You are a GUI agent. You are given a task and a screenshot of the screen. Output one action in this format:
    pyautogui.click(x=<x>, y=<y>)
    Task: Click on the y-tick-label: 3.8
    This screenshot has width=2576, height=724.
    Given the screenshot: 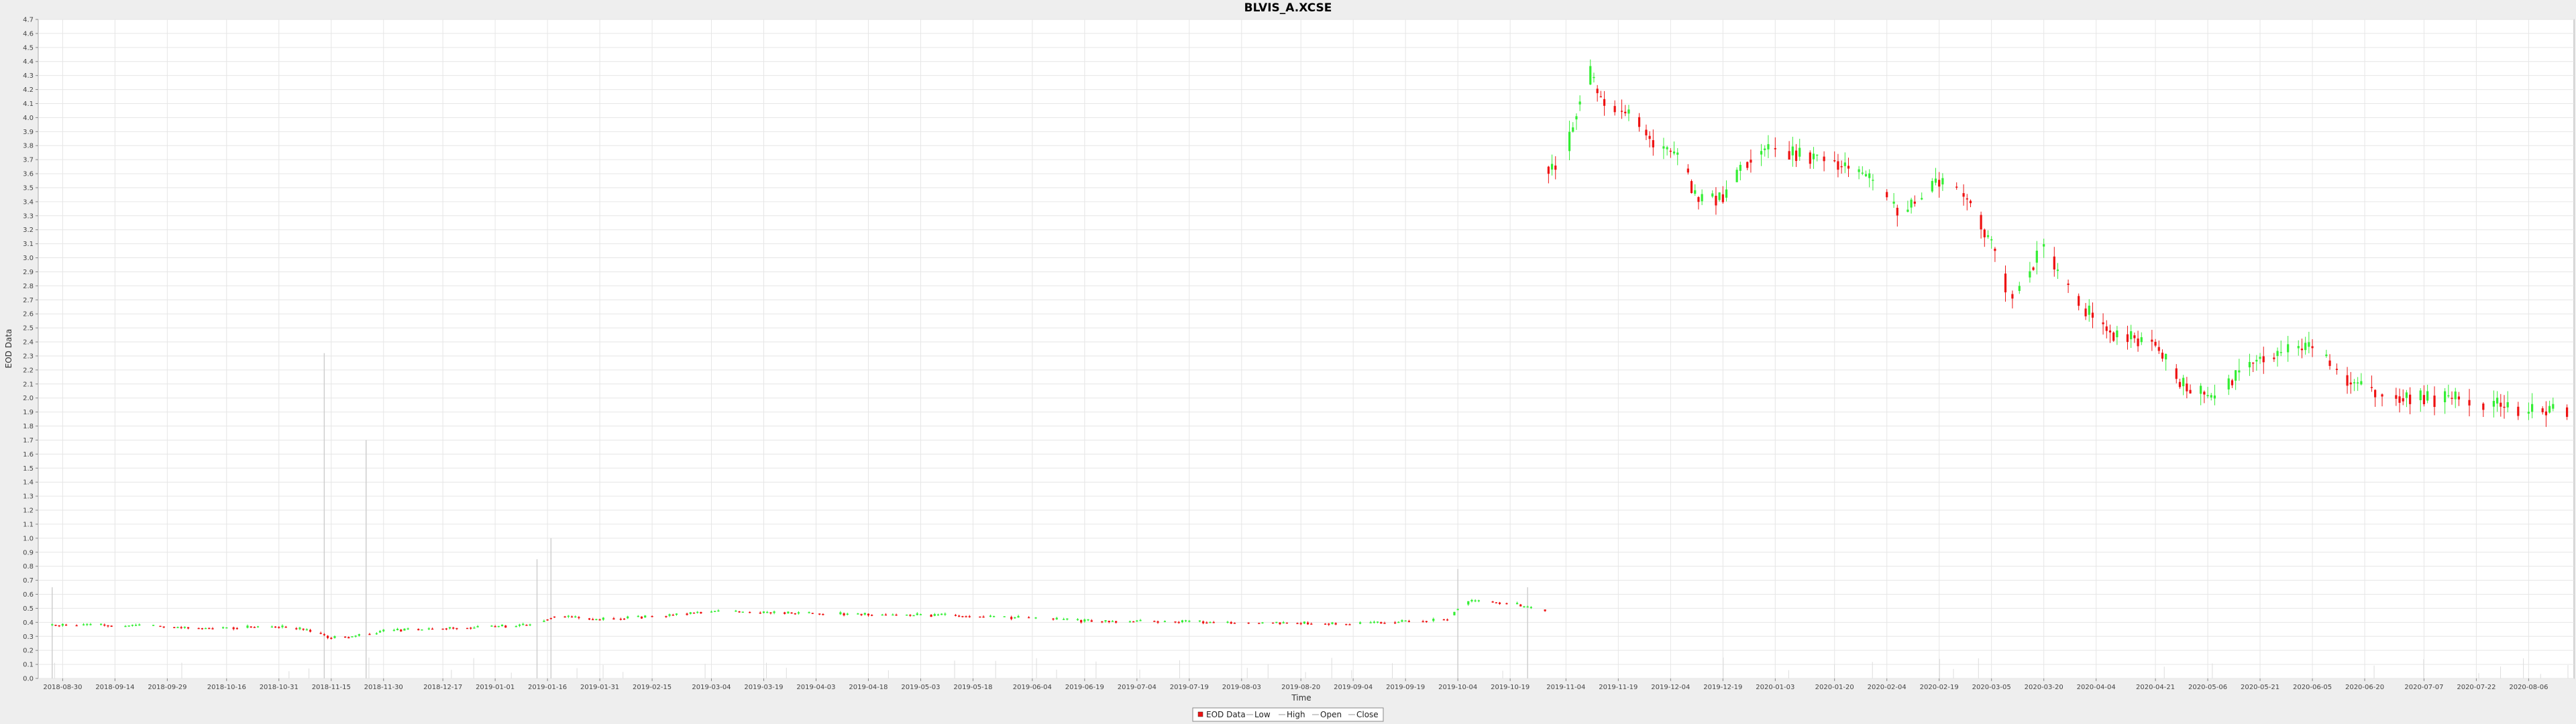 What is the action you would take?
    pyautogui.click(x=28, y=146)
    